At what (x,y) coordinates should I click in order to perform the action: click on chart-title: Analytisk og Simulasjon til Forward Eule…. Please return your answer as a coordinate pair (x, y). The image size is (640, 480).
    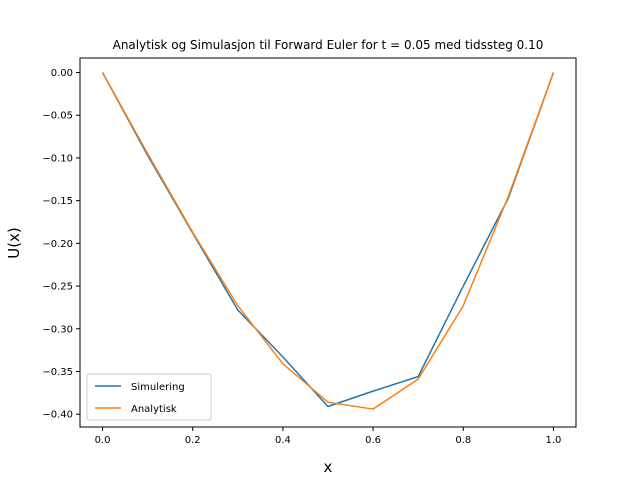
    Looking at the image, I should click on (328, 45).